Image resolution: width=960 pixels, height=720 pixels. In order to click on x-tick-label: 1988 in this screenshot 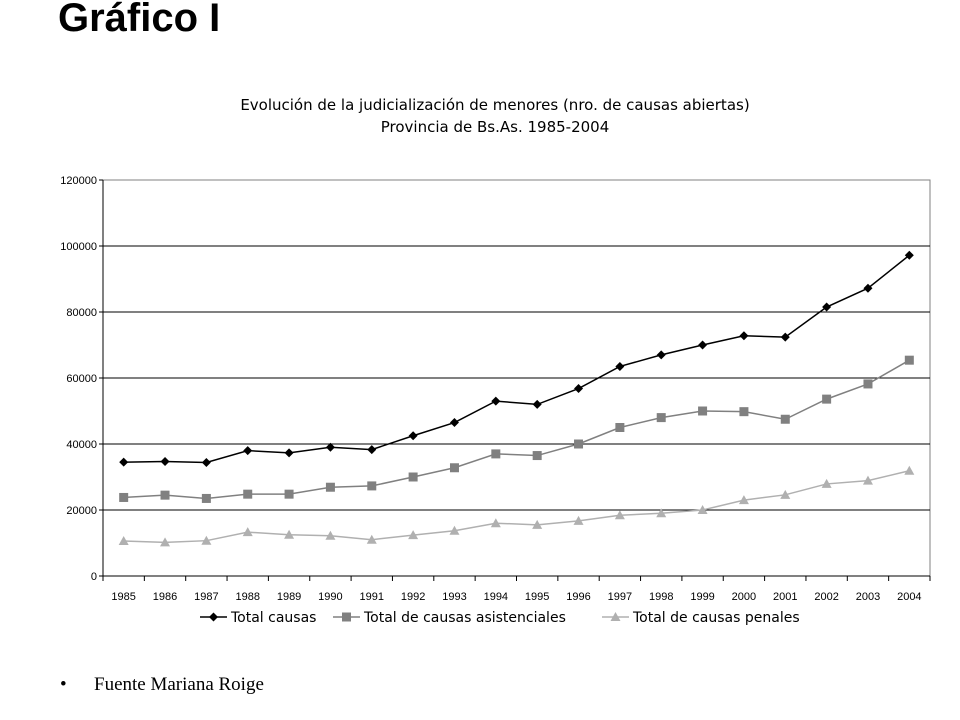, I will do `click(247, 597)`.